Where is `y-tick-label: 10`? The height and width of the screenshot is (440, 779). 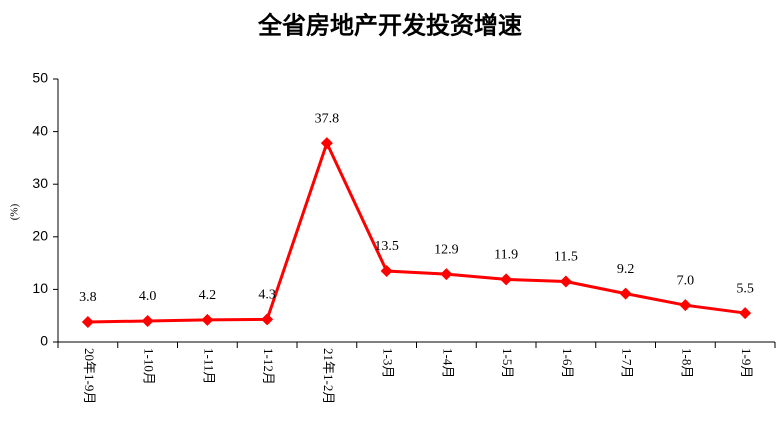 y-tick-label: 10 is located at coordinates (40, 288).